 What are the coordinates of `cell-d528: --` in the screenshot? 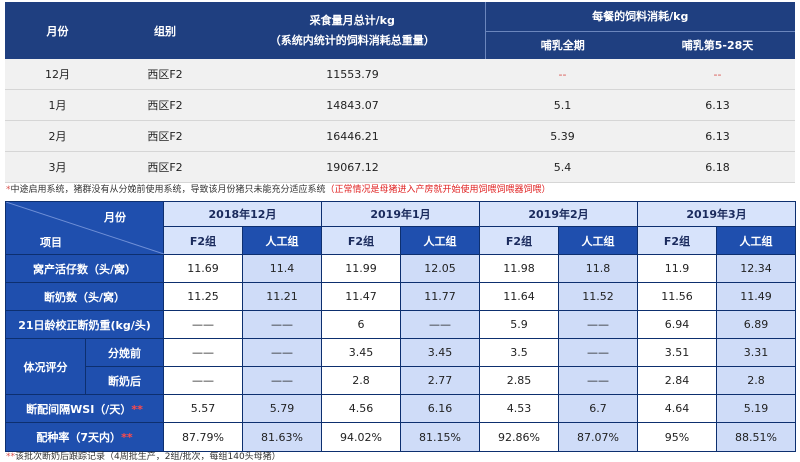 It's located at (717, 74).